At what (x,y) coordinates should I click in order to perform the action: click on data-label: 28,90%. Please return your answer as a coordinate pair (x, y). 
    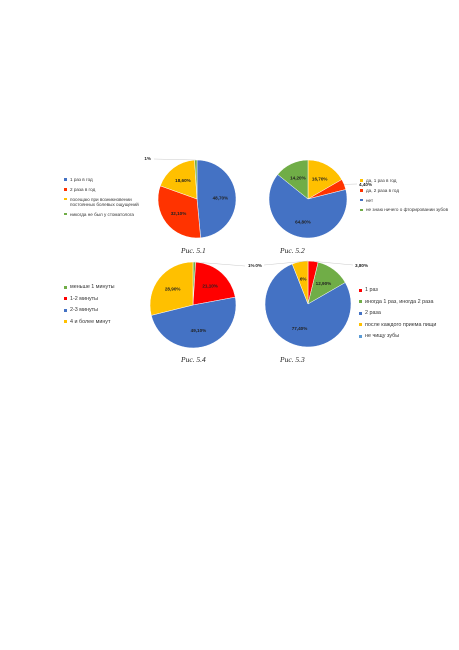
    Looking at the image, I should click on (173, 289).